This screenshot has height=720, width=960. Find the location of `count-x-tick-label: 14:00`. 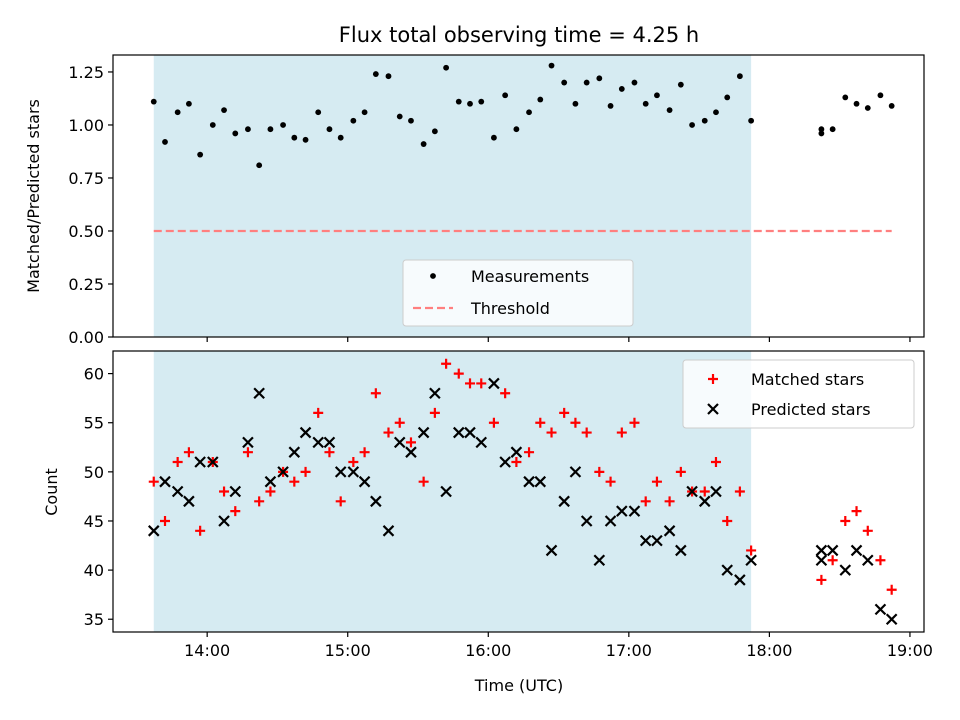

count-x-tick-label: 14:00 is located at coordinates (207, 650).